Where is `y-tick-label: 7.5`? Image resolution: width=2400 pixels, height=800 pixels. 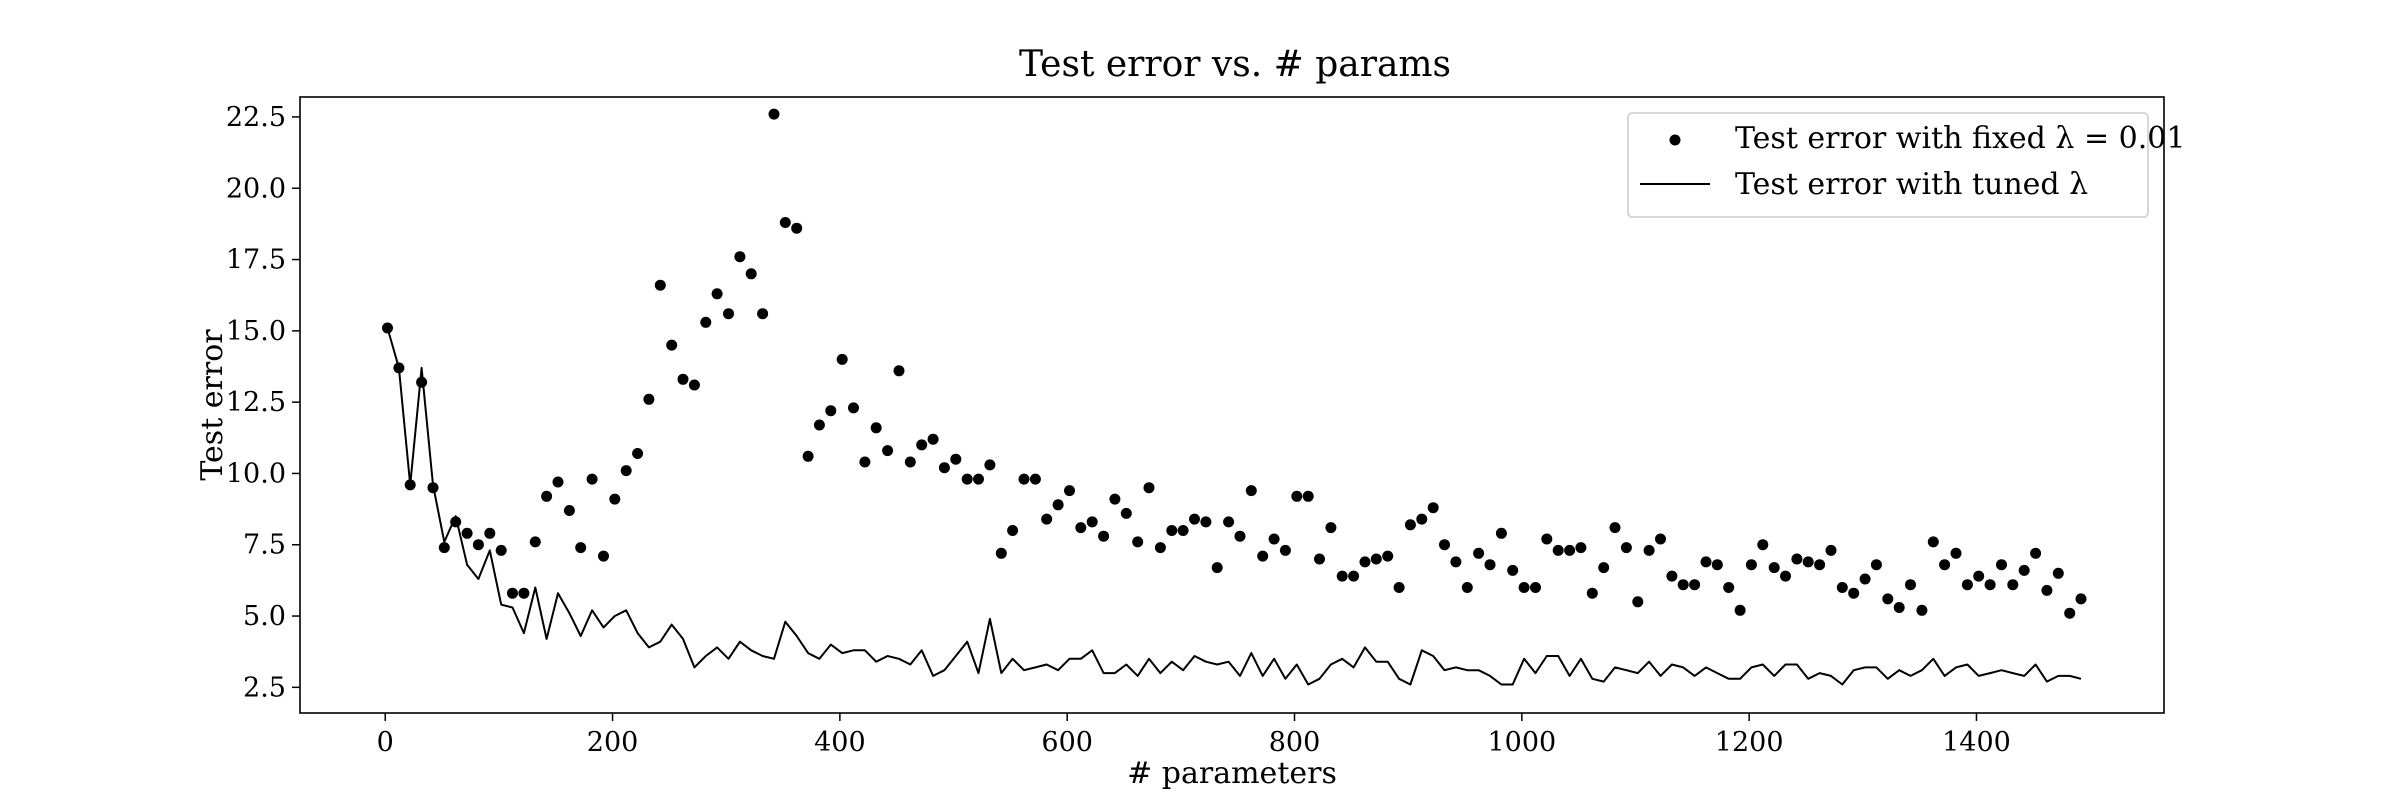
y-tick-label: 7.5 is located at coordinates (264, 545).